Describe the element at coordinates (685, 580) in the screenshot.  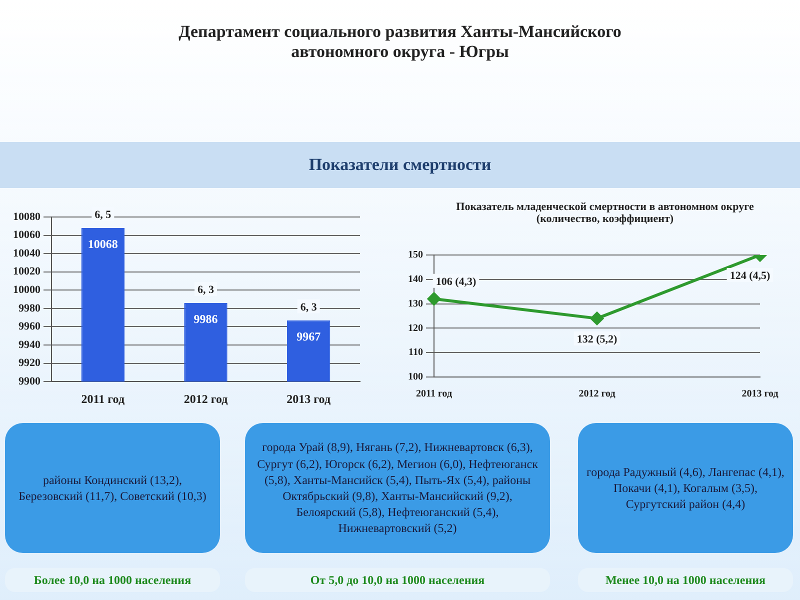
I see `text: Менее 10,0 на 1000 населения` at that location.